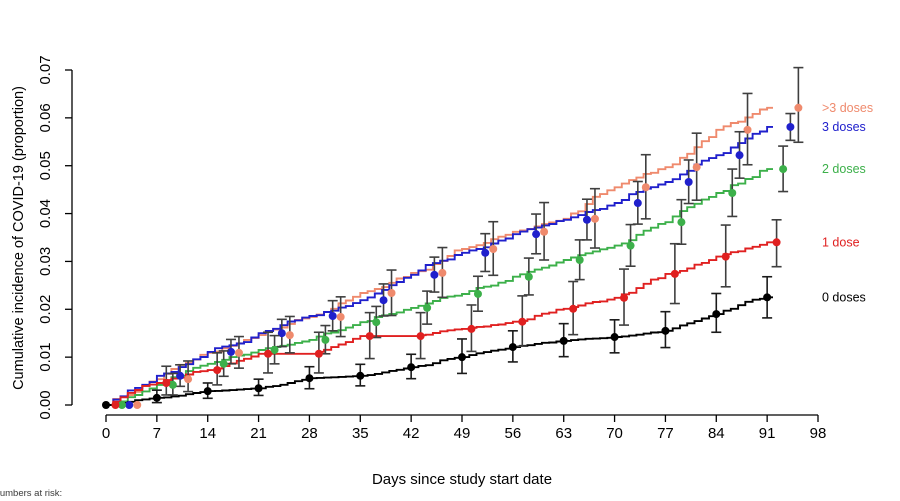  I want to click on x-axis-title: Days since study start date, so click(462, 479).